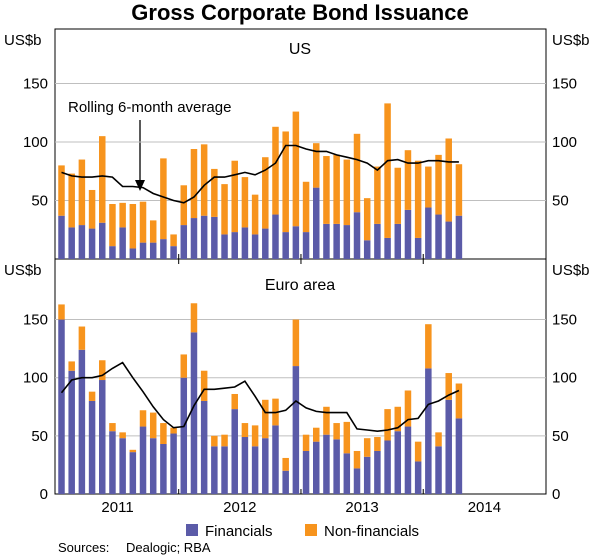  Describe the element at coordinates (35, 320) in the screenshot. I see `euro-ytick-left: 150` at that location.